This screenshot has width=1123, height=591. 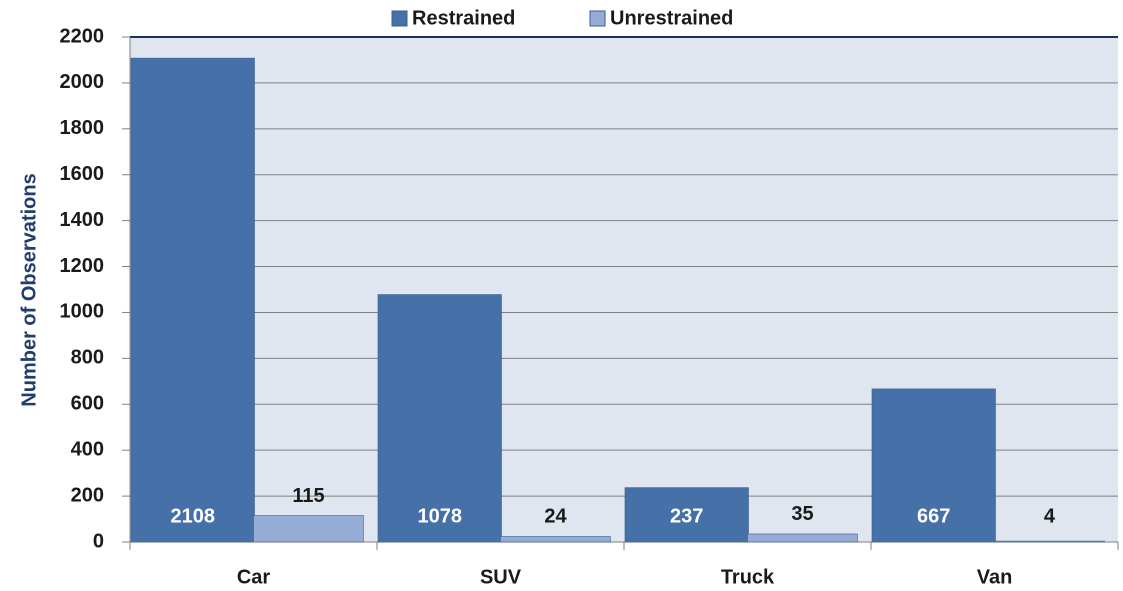 What do you see at coordinates (98, 541) in the screenshot?
I see `y-tick-label: 0` at bounding box center [98, 541].